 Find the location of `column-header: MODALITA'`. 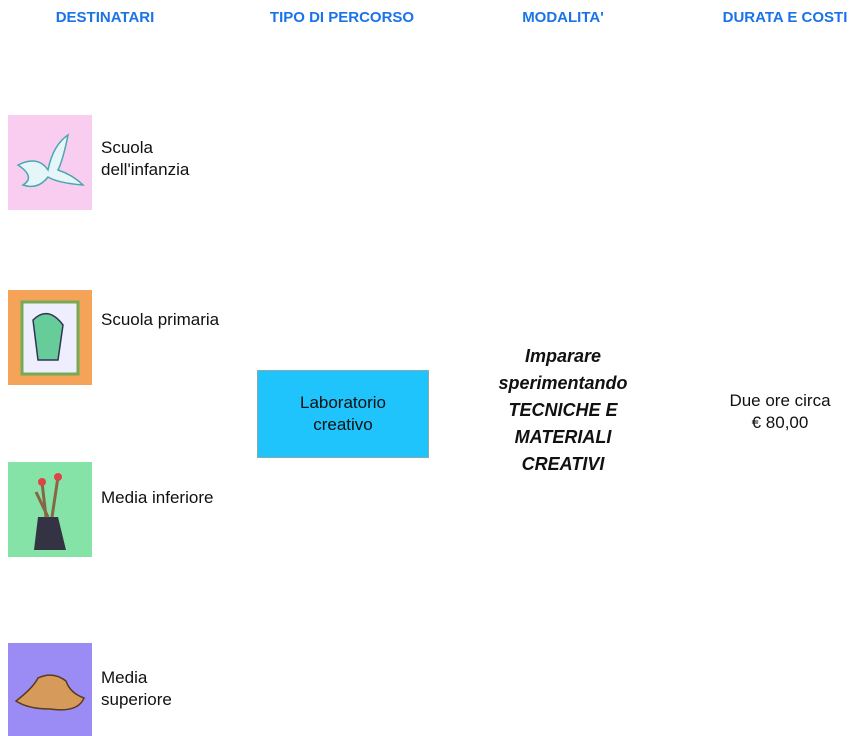

column-header: MODALITA' is located at coordinates (563, 17).